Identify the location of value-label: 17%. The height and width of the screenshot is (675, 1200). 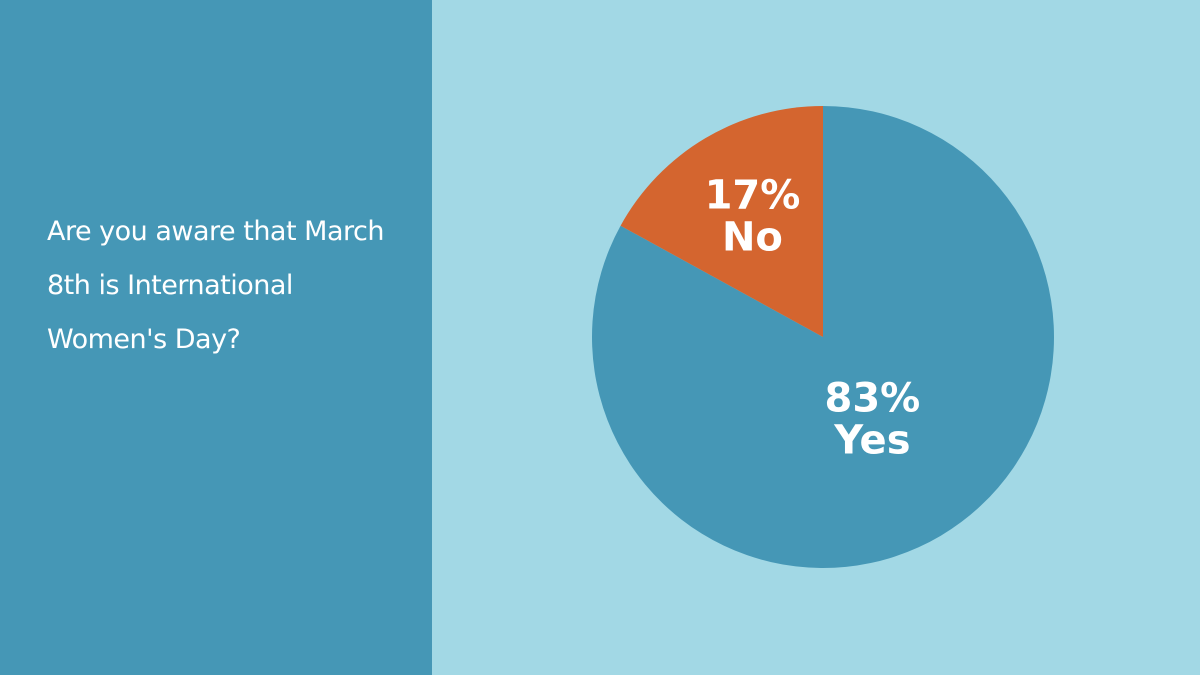
(753, 196).